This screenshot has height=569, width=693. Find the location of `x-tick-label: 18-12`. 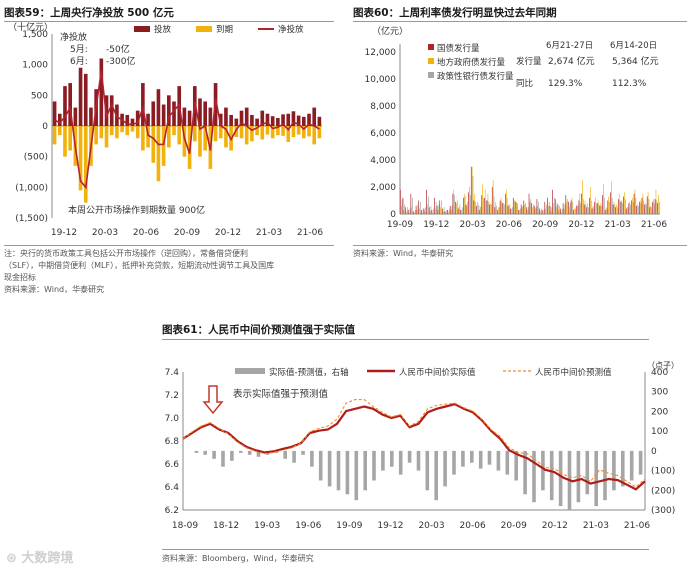

x-tick-label: 18-12 is located at coordinates (226, 526).